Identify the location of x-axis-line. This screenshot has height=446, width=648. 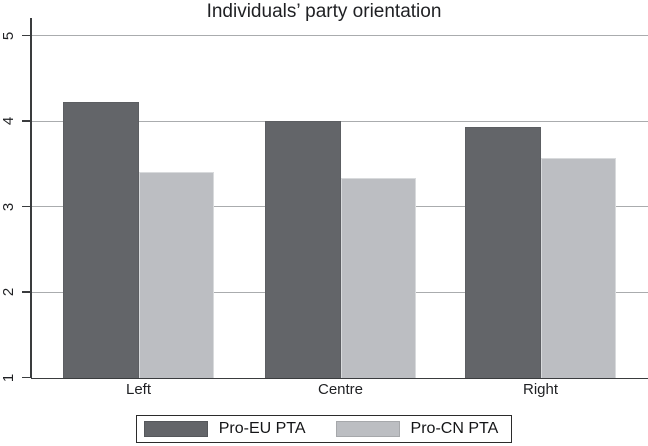
(339, 378).